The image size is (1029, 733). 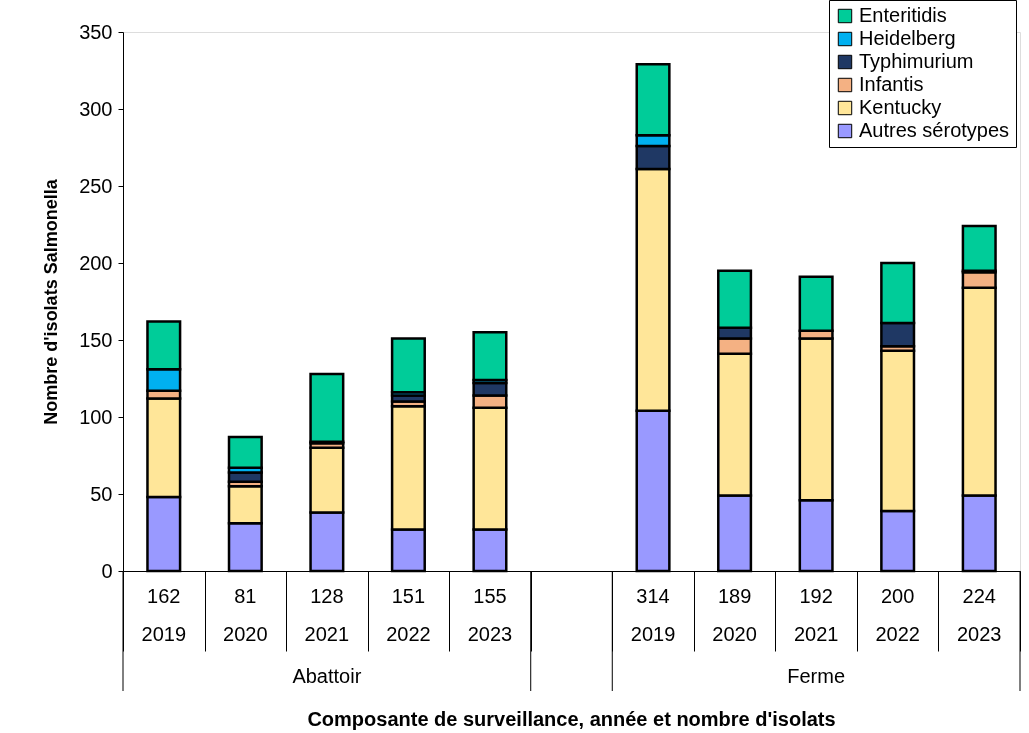 I want to click on y-tick-label: 350, so click(x=96, y=31).